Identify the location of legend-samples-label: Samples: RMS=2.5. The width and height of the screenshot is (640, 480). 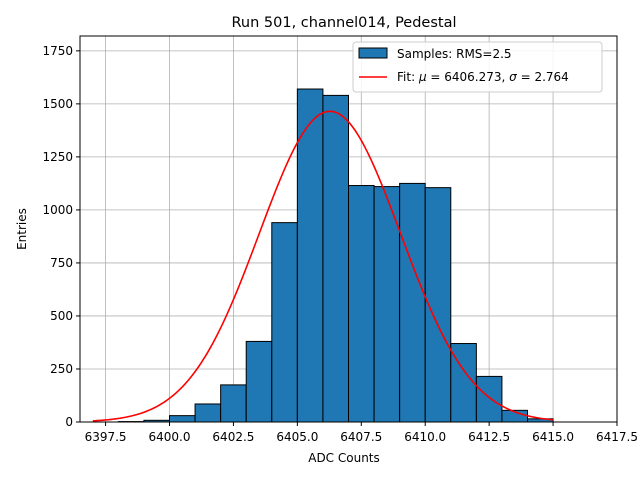
(454, 54).